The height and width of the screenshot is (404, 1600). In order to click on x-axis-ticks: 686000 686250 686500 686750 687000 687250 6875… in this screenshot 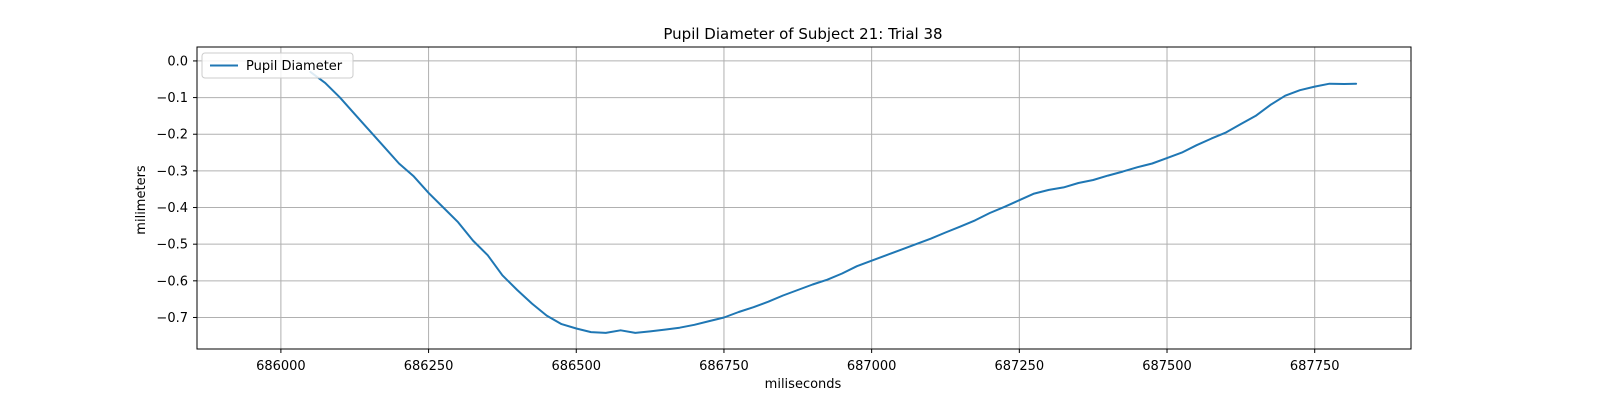, I will do `click(798, 361)`.